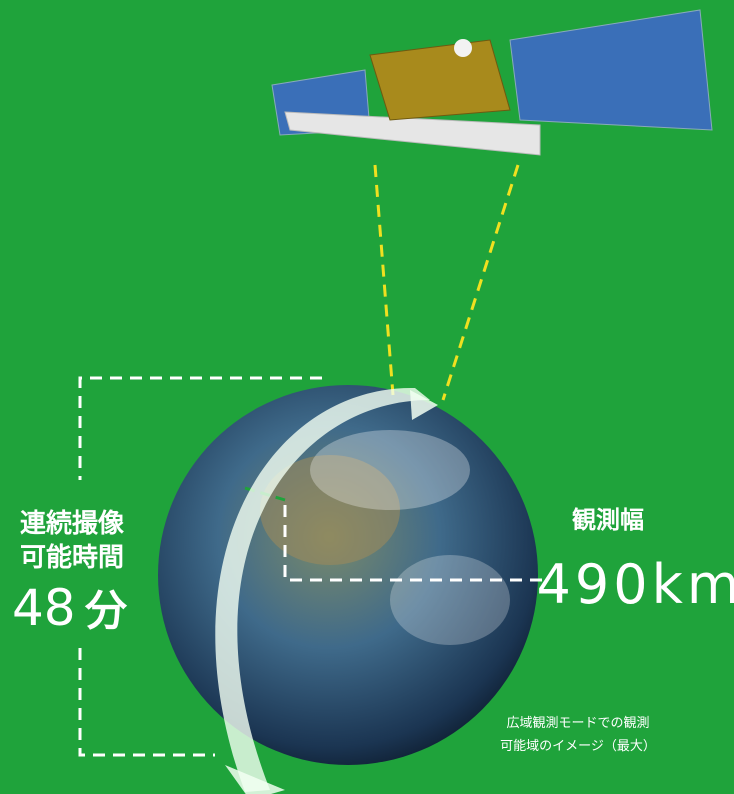 The height and width of the screenshot is (794, 734). What do you see at coordinates (608, 520) in the screenshot?
I see `swath-label: 観測幅` at bounding box center [608, 520].